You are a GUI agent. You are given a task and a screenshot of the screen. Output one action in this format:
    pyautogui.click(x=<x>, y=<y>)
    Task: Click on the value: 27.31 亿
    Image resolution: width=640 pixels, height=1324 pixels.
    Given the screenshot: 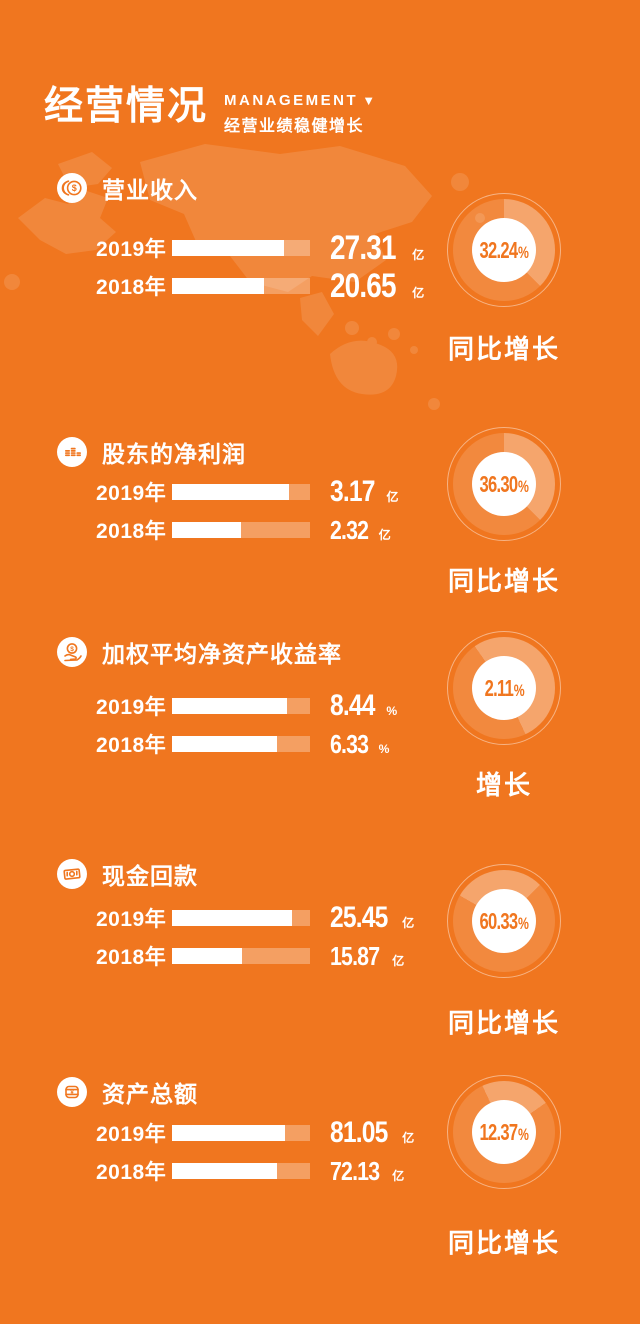 What is the action you would take?
    pyautogui.click(x=377, y=248)
    